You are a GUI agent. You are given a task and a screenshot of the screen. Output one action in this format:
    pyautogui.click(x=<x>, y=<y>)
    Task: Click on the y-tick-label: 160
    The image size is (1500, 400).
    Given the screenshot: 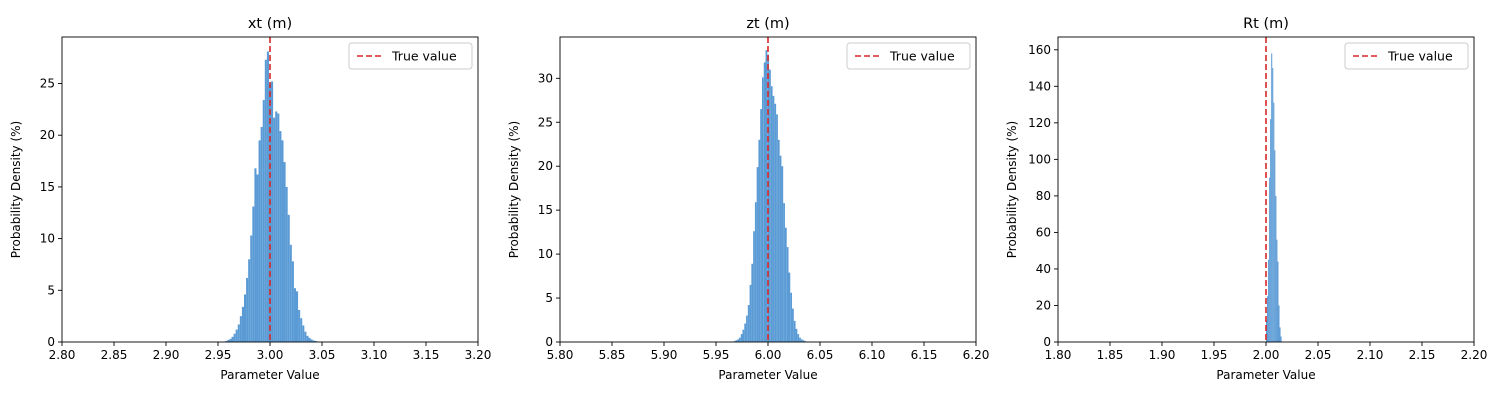 What is the action you would take?
    pyautogui.click(x=1039, y=50)
    